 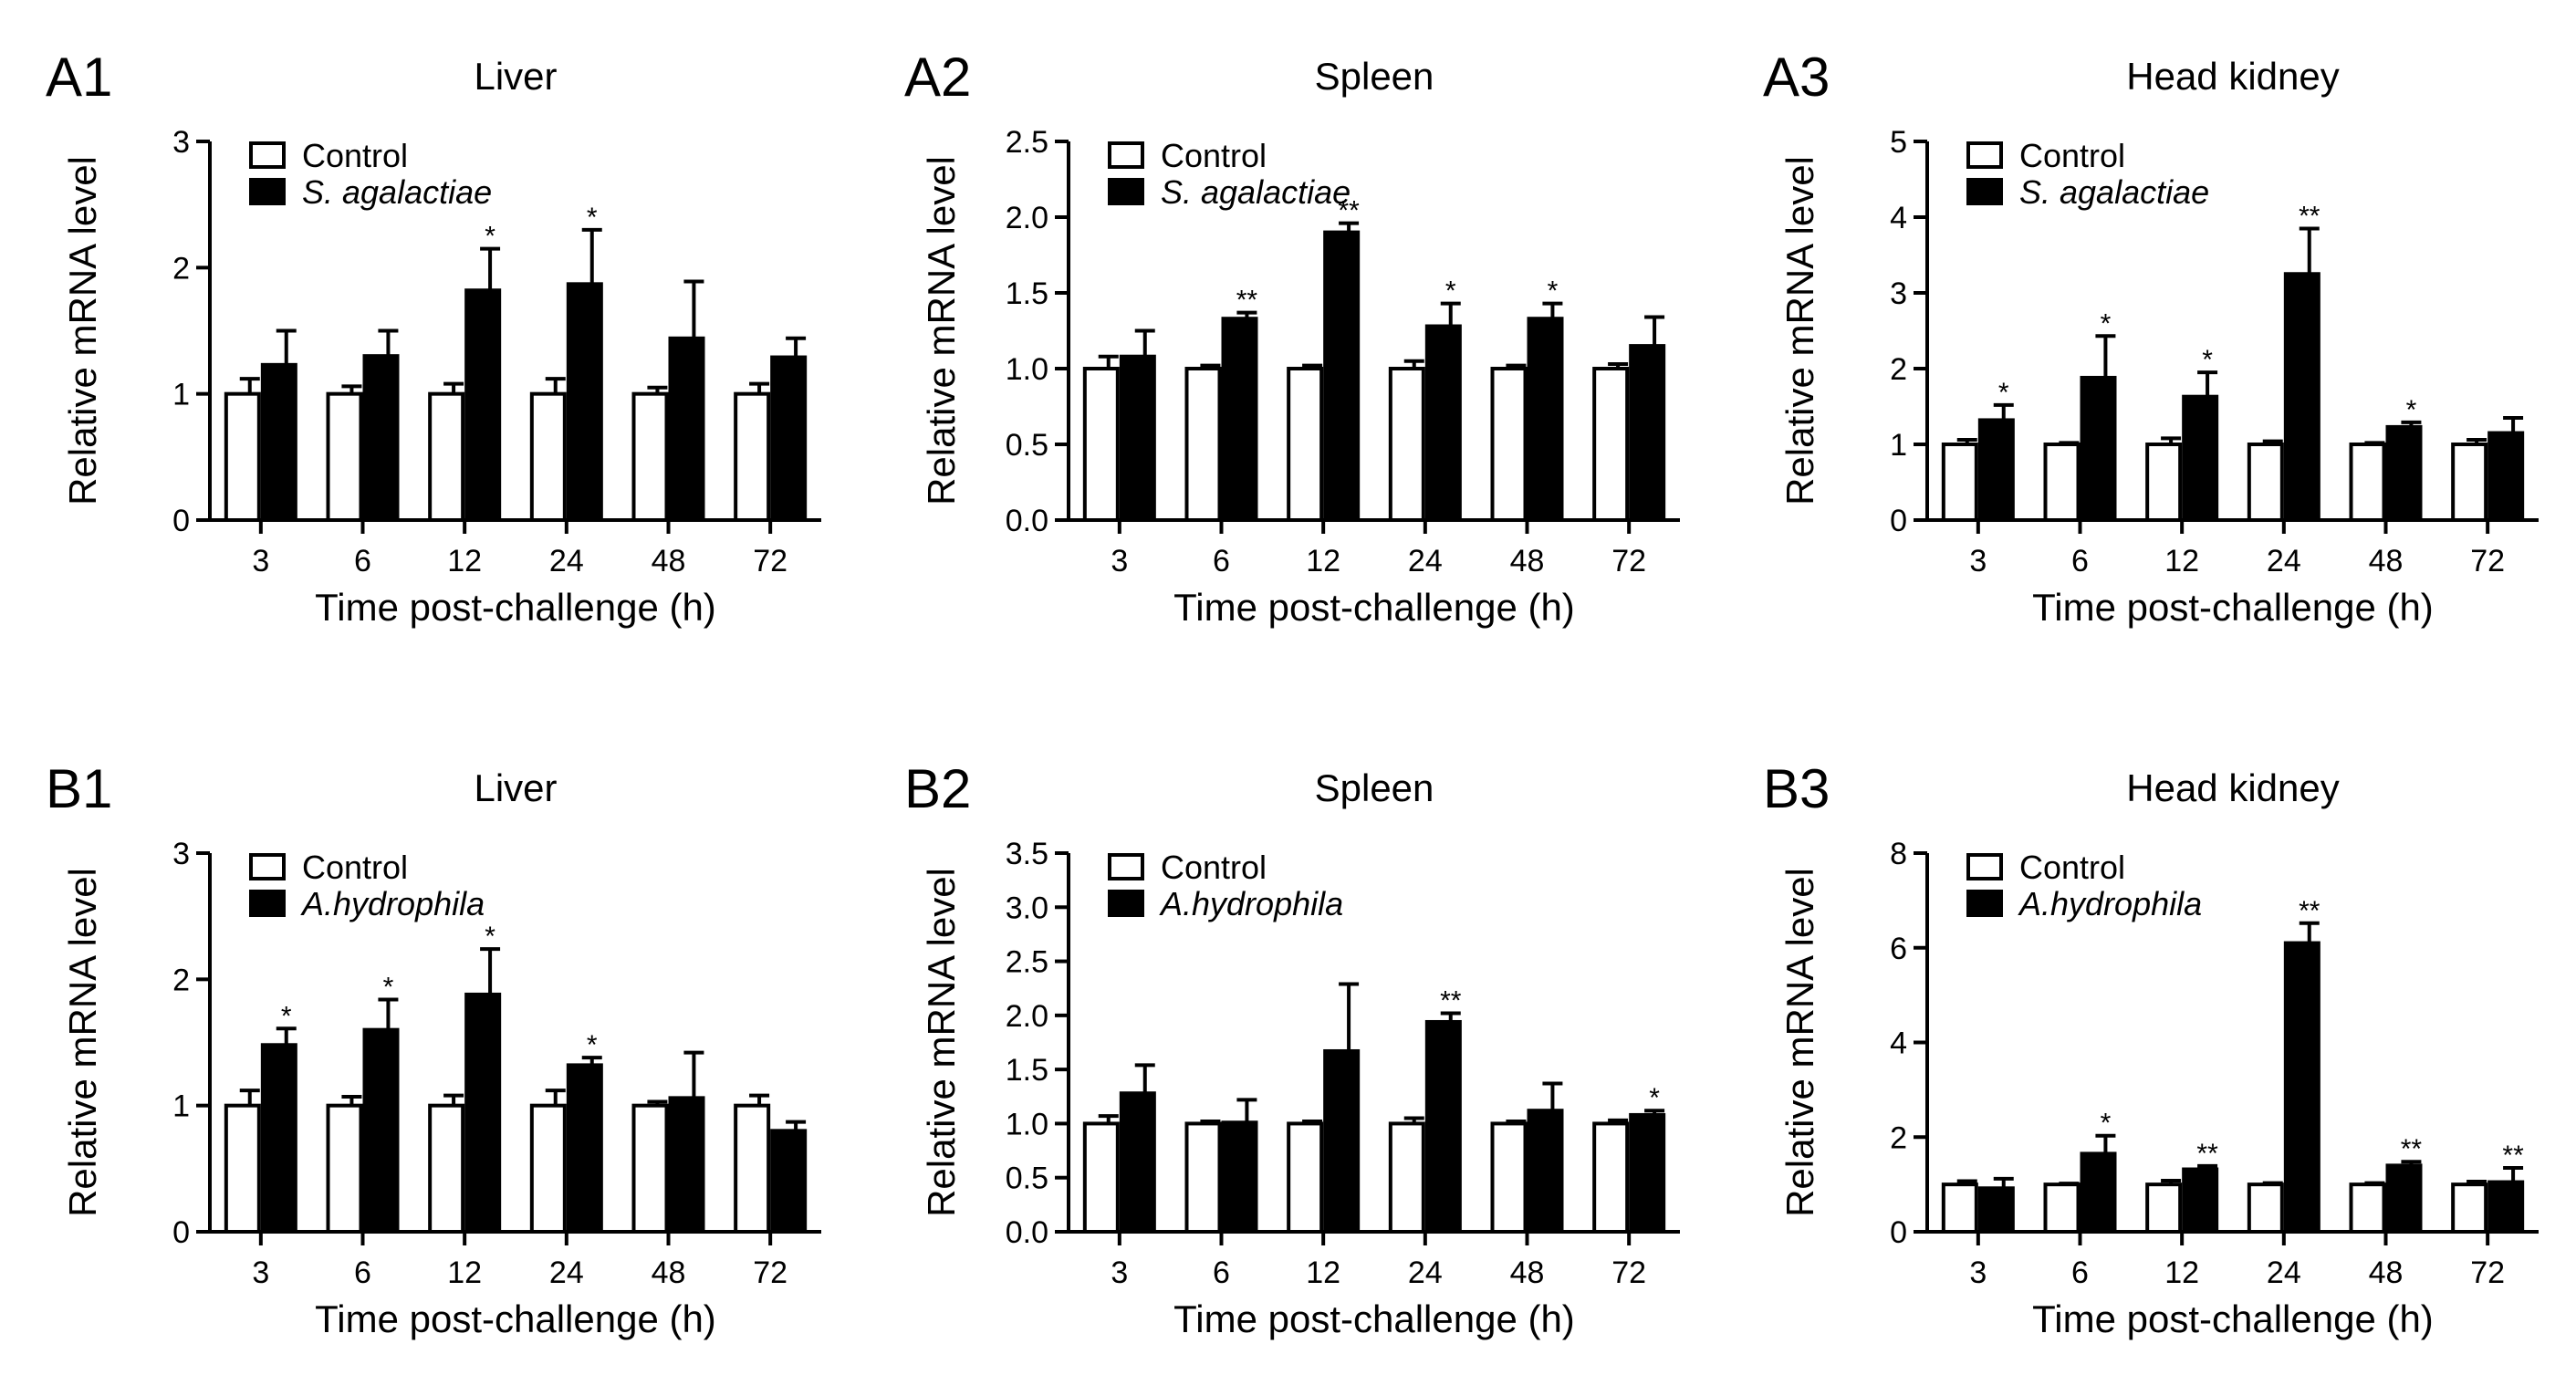 I want to click on x-tick-label: 6, so click(x=2080, y=561).